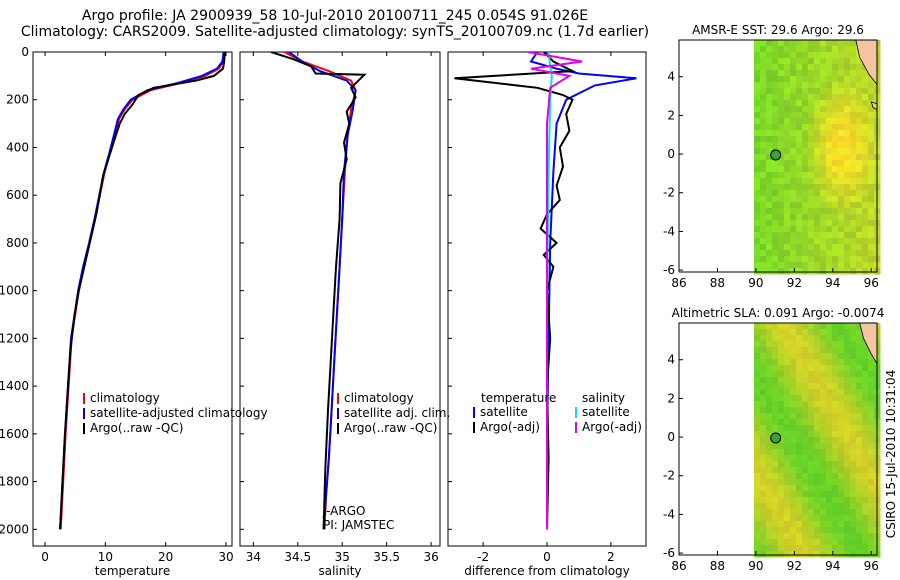 The width and height of the screenshot is (900, 580). What do you see at coordinates (669, 270) in the screenshot?
I see `sst-map-ytick-label: -6` at bounding box center [669, 270].